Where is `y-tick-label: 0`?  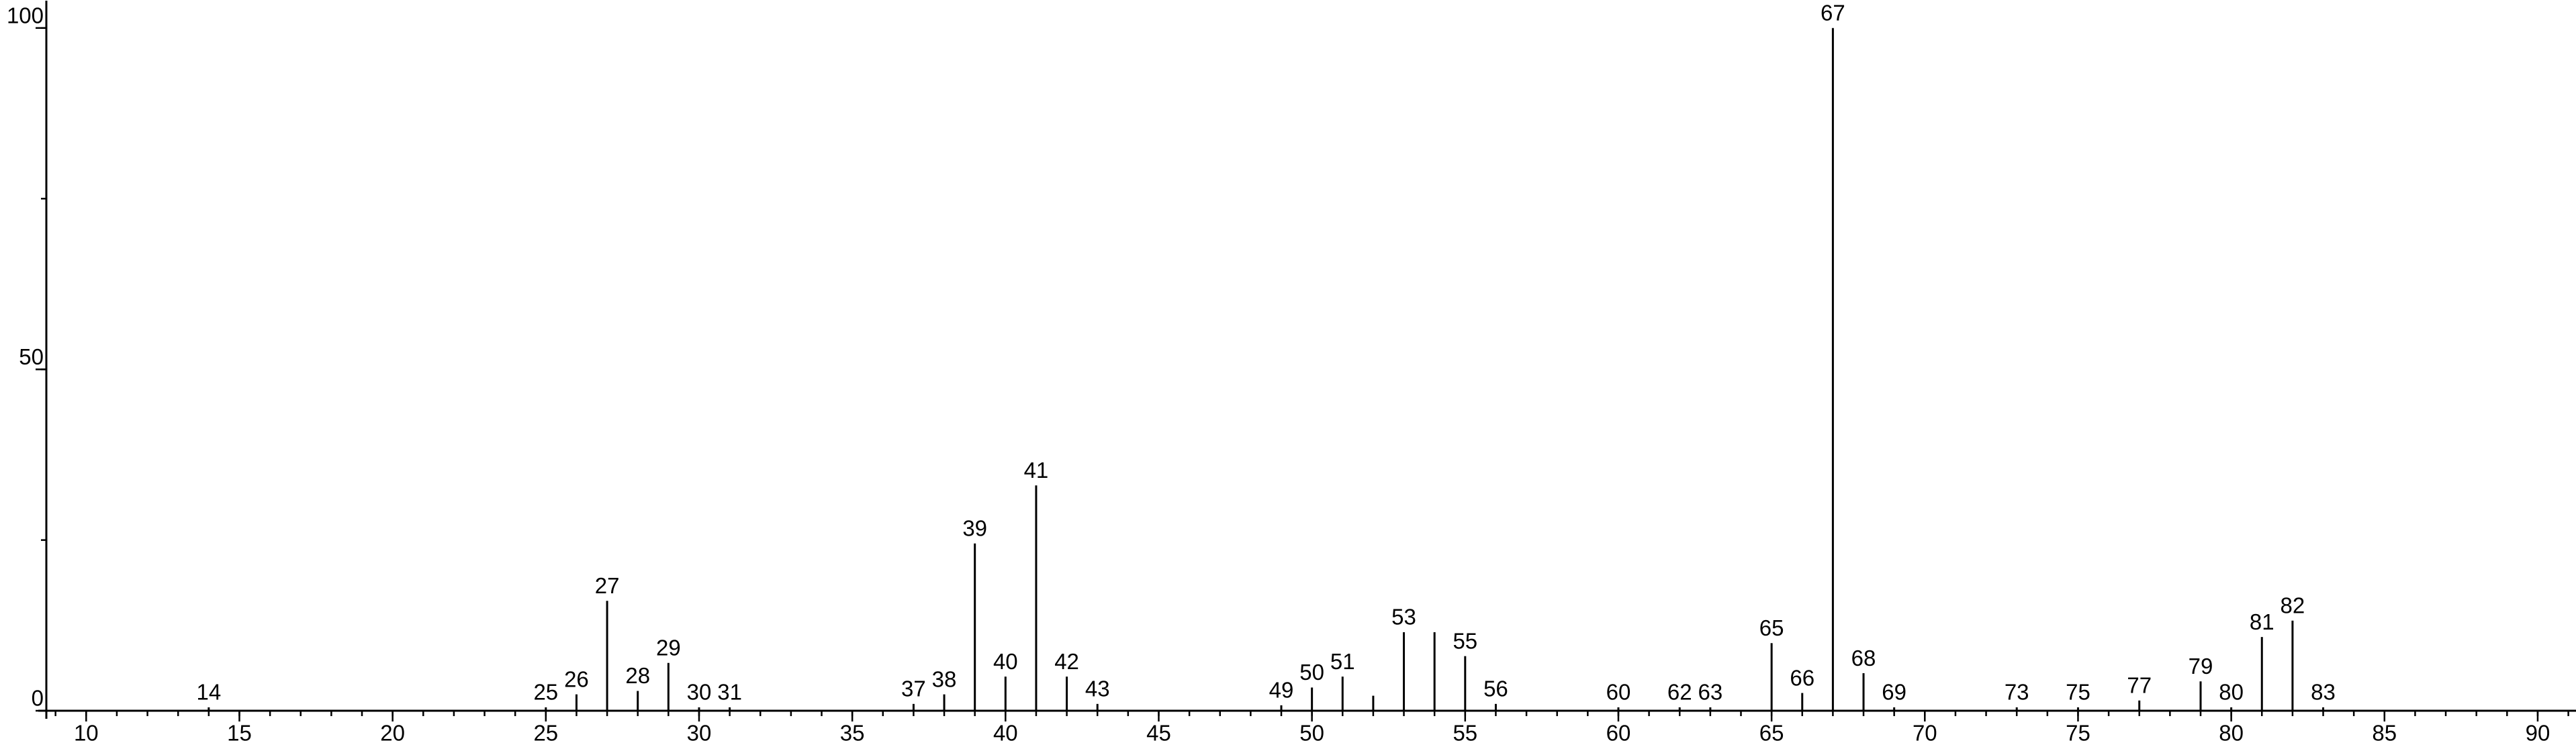
y-tick-label: 0 is located at coordinates (38, 698).